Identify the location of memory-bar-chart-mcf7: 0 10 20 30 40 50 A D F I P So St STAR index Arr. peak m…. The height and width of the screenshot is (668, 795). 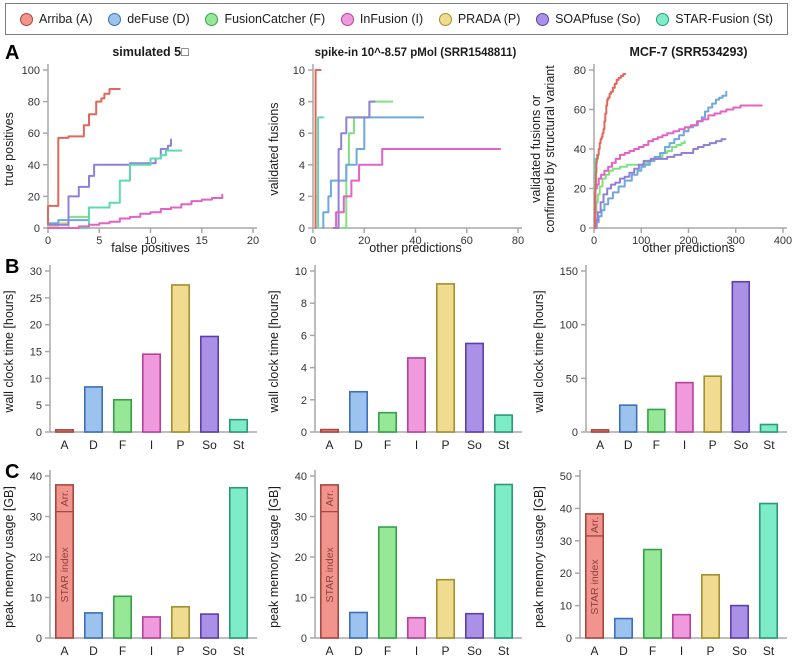
(659, 564).